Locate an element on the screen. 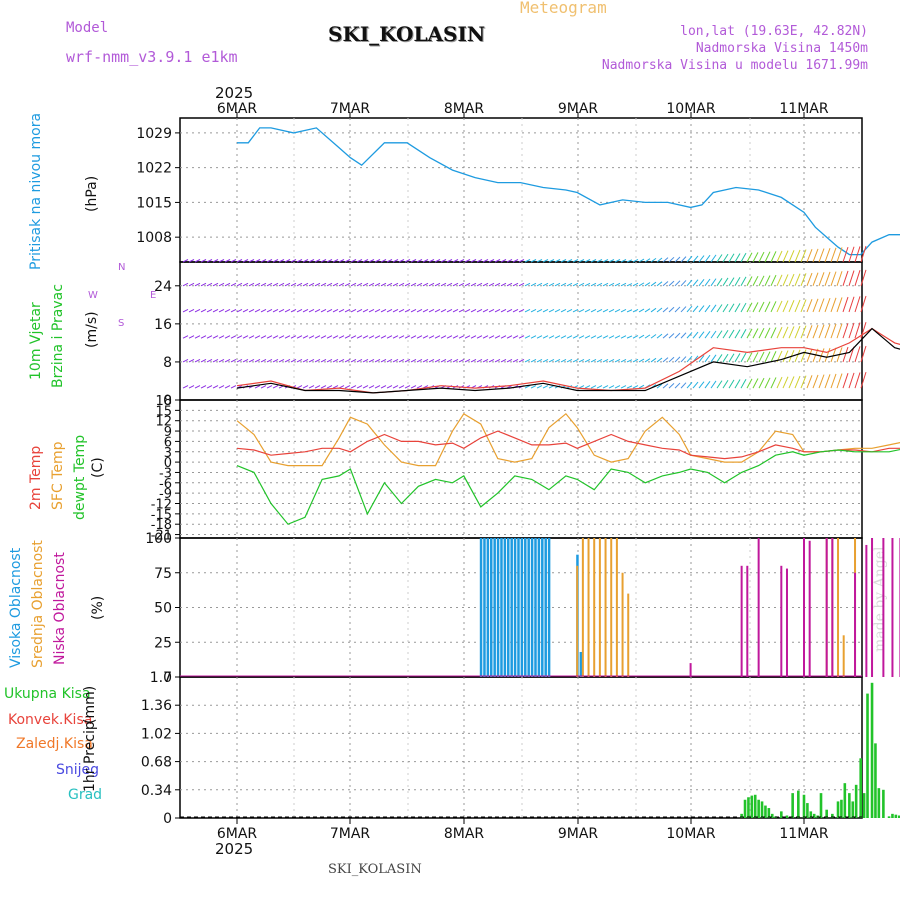  rose-w: W is located at coordinates (93, 295).